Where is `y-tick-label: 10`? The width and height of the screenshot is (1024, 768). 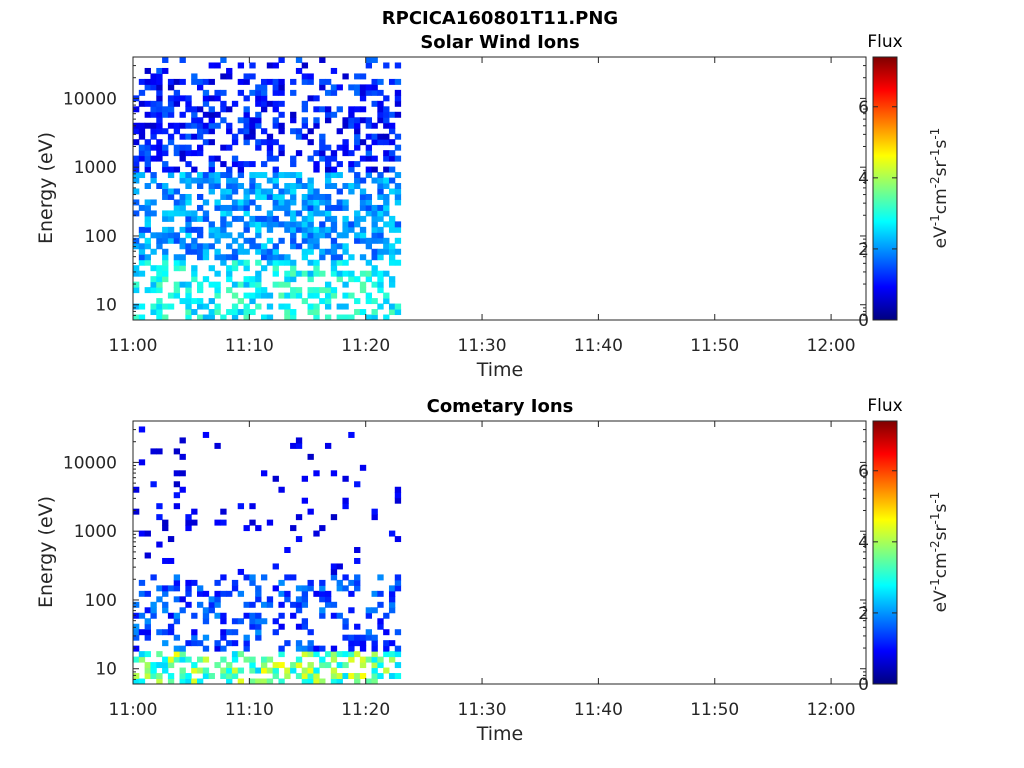
y-tick-label: 10 is located at coordinates (106, 306).